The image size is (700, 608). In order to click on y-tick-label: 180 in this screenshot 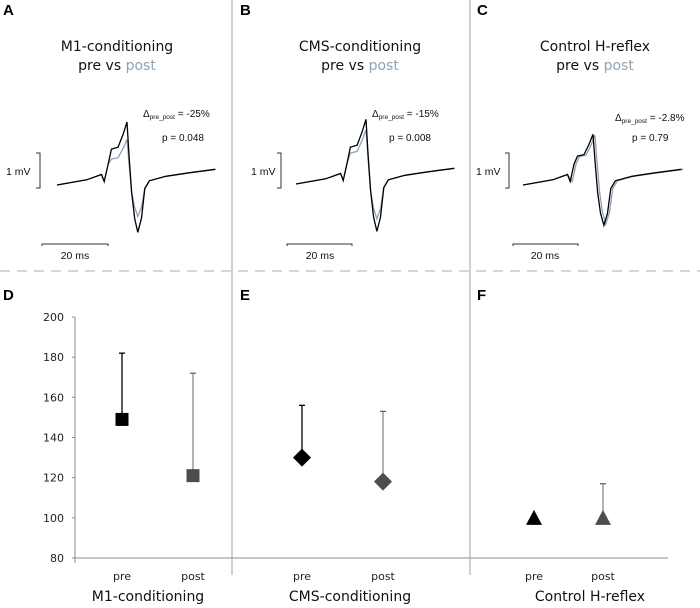, I will do `click(53, 357)`.